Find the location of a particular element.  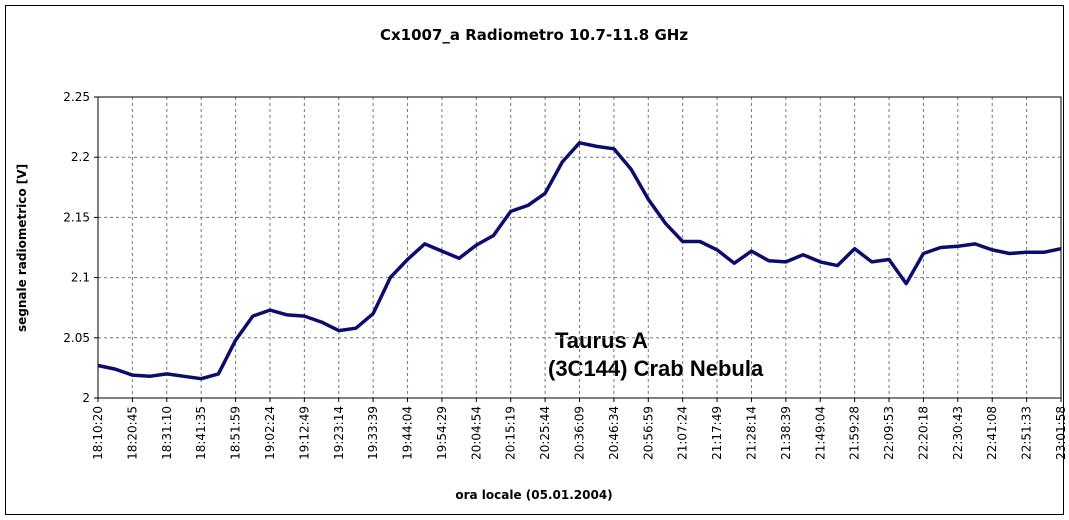

x-tick-label: 18:31:10 is located at coordinates (167, 433).